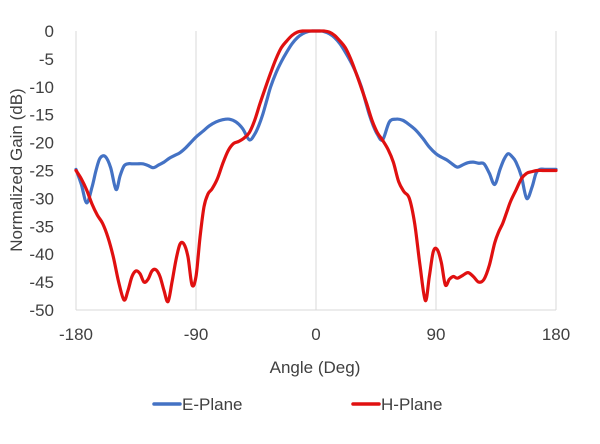 The width and height of the screenshot is (600, 444). What do you see at coordinates (41, 115) in the screenshot?
I see `y-tick-label: -15` at bounding box center [41, 115].